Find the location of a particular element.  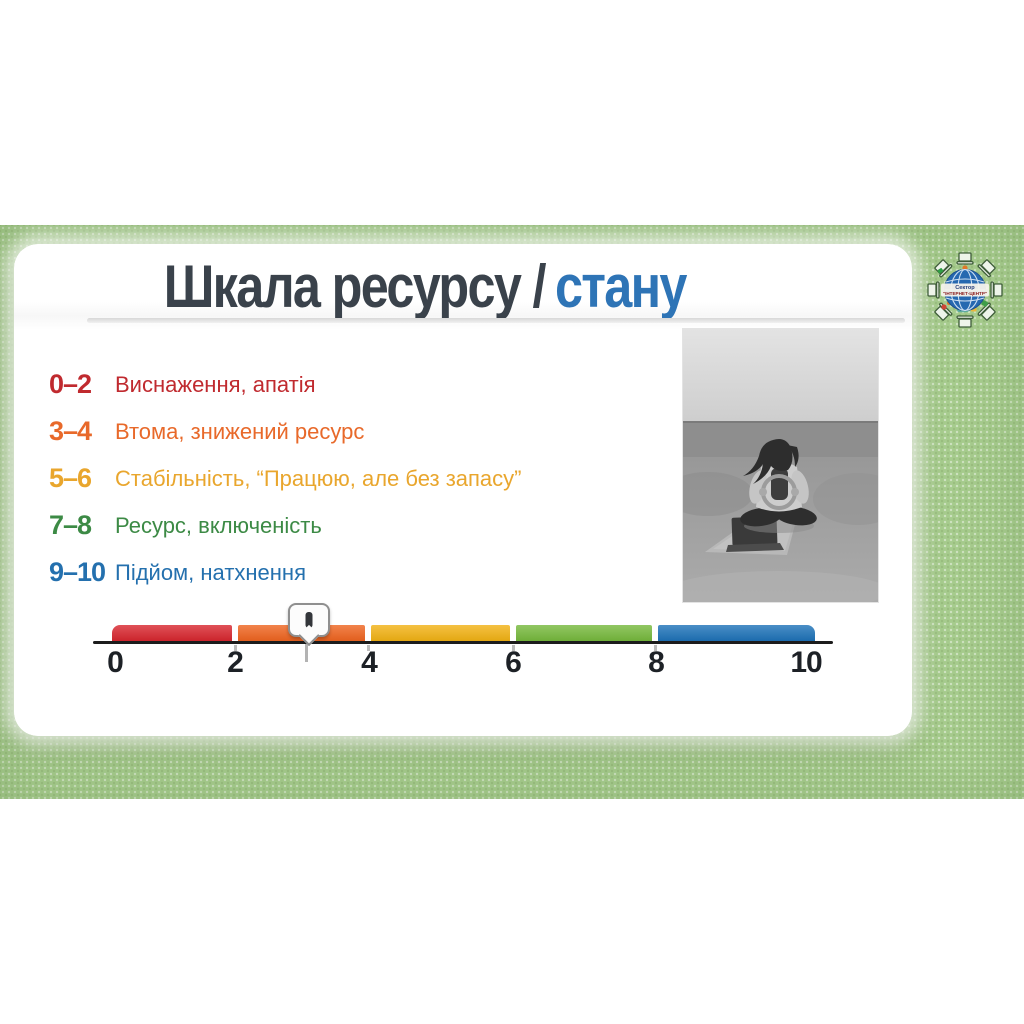

axis-tick-label: 0 is located at coordinates (115, 662).